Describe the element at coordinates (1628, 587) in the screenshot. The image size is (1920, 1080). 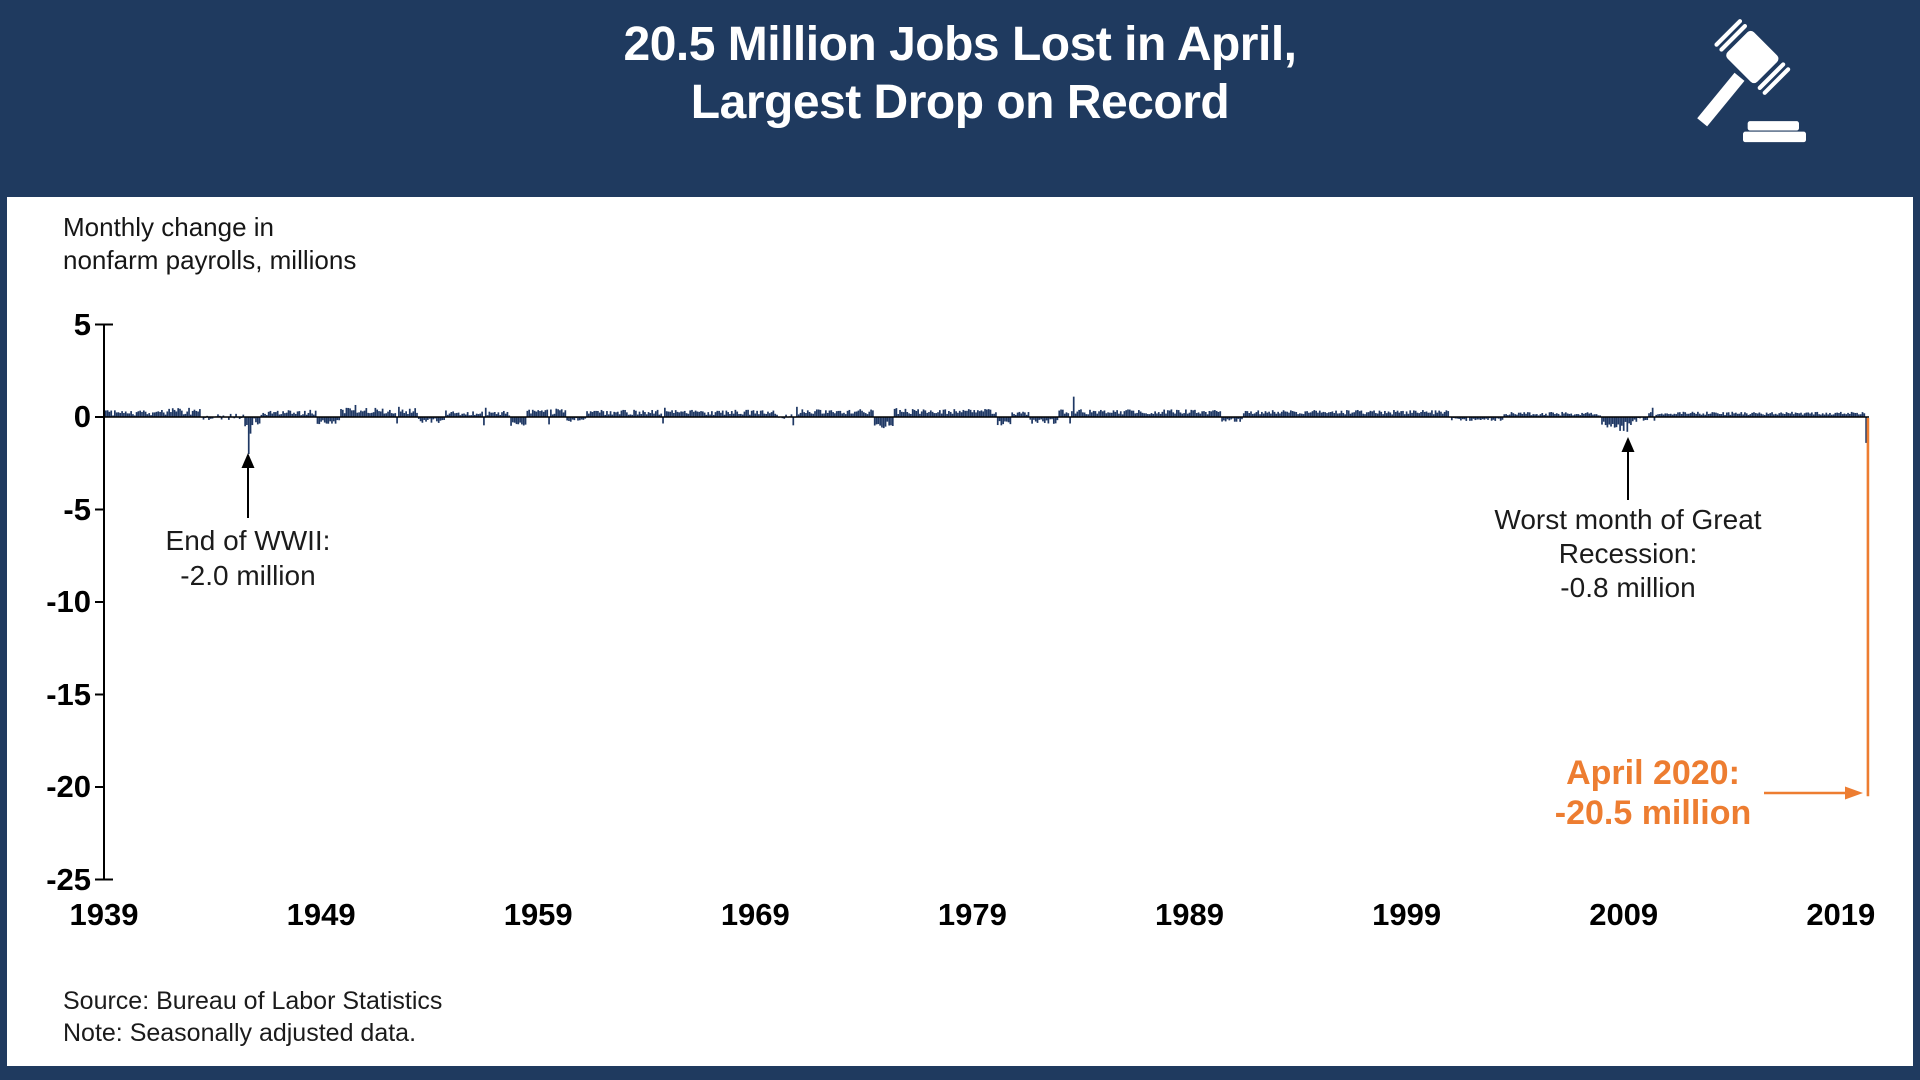
I see `annotation-recession-line-3: -0.8 million` at that location.